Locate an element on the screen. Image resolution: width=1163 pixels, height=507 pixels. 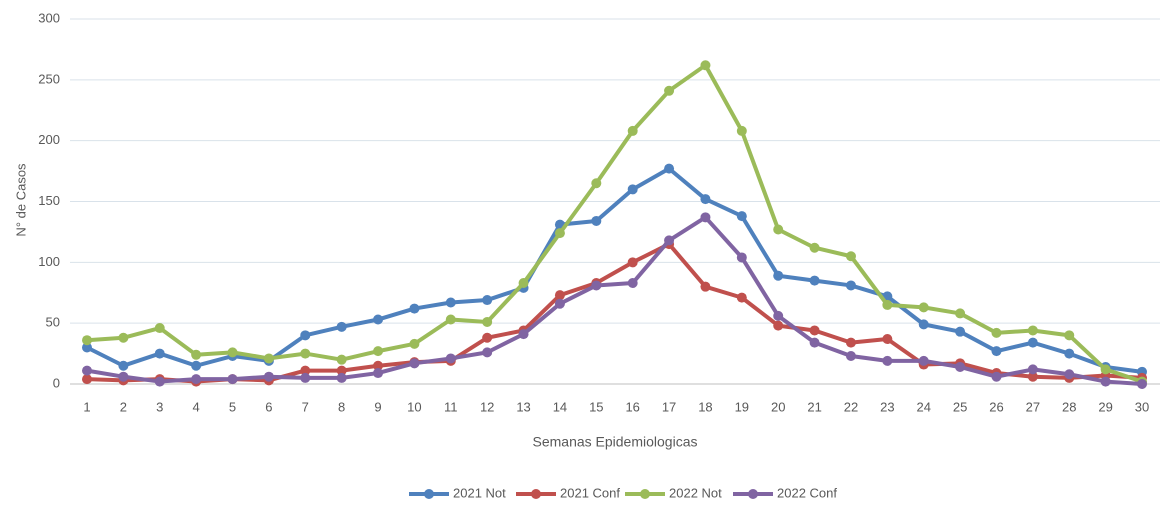
legend-label: 2021 Not is located at coordinates (479, 492).